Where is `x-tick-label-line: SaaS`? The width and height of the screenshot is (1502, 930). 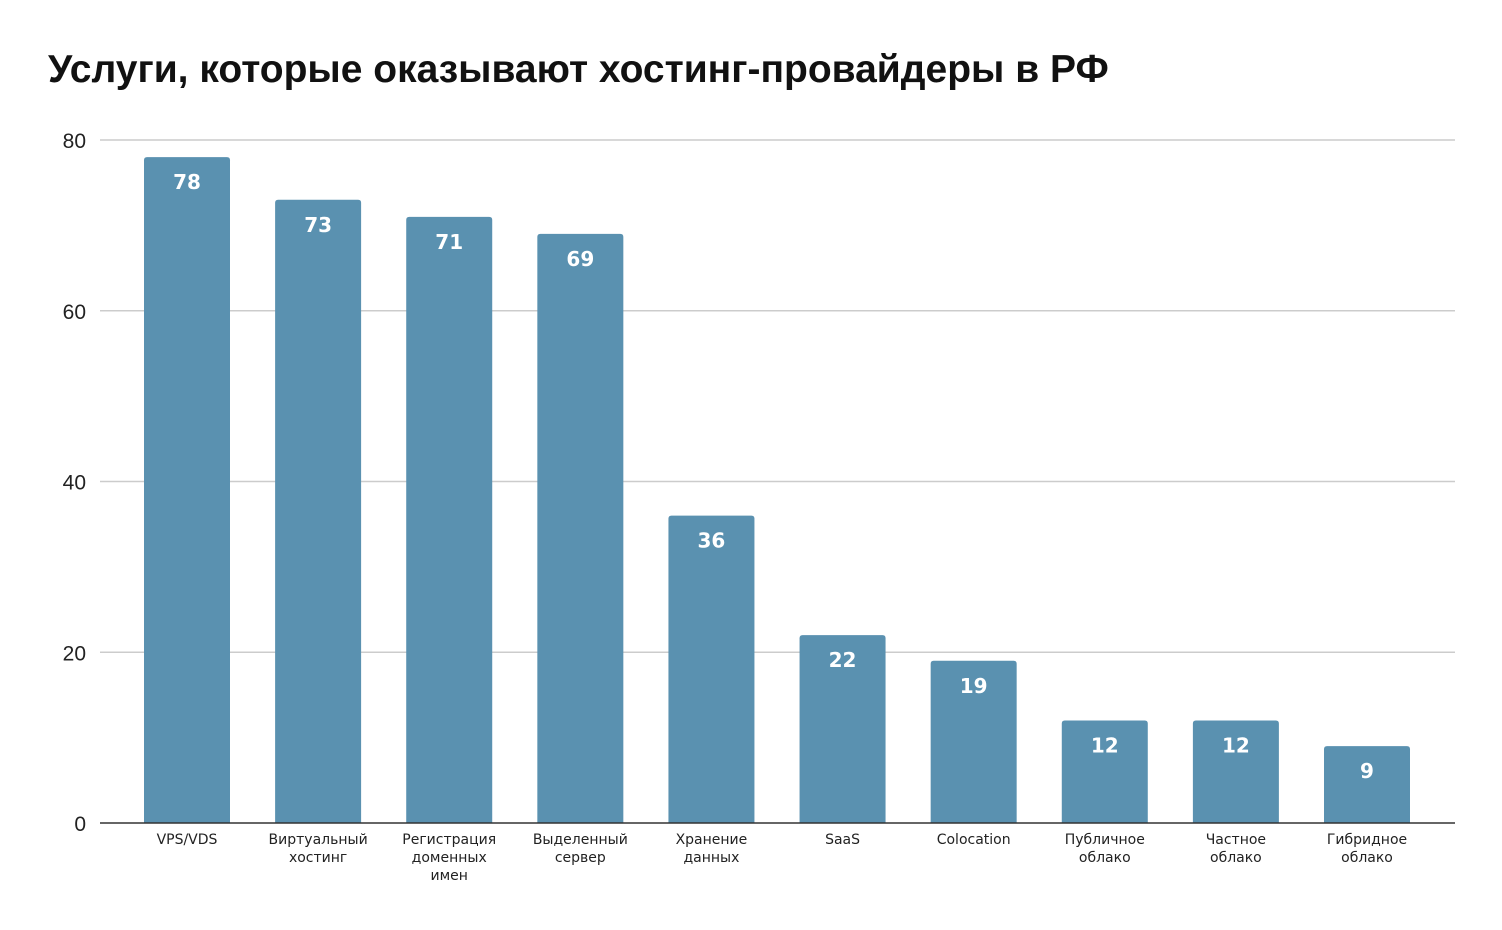 x-tick-label-line: SaaS is located at coordinates (842, 840).